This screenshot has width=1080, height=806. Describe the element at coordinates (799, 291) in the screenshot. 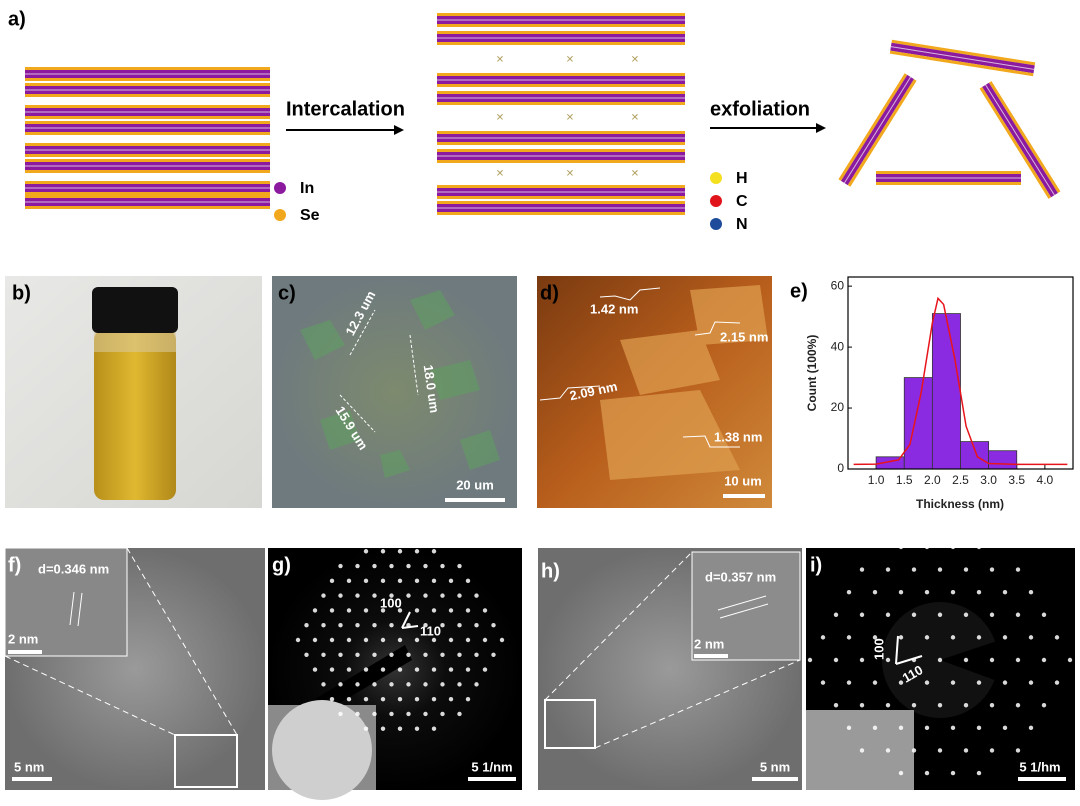

I see `panel-label: e)` at that location.